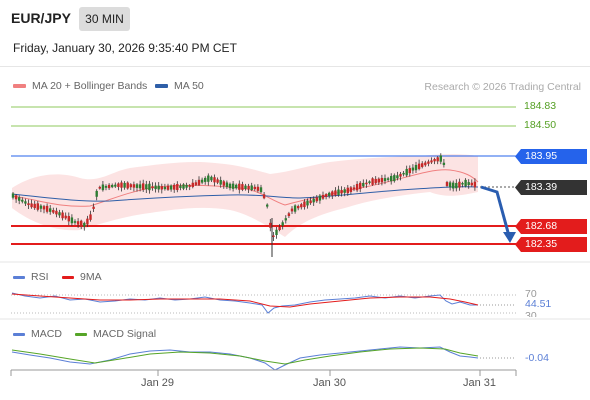 Image resolution: width=590 pixels, height=400 pixels. What do you see at coordinates (19, 86) in the screenshot?
I see `ma20-swatch` at bounding box center [19, 86].